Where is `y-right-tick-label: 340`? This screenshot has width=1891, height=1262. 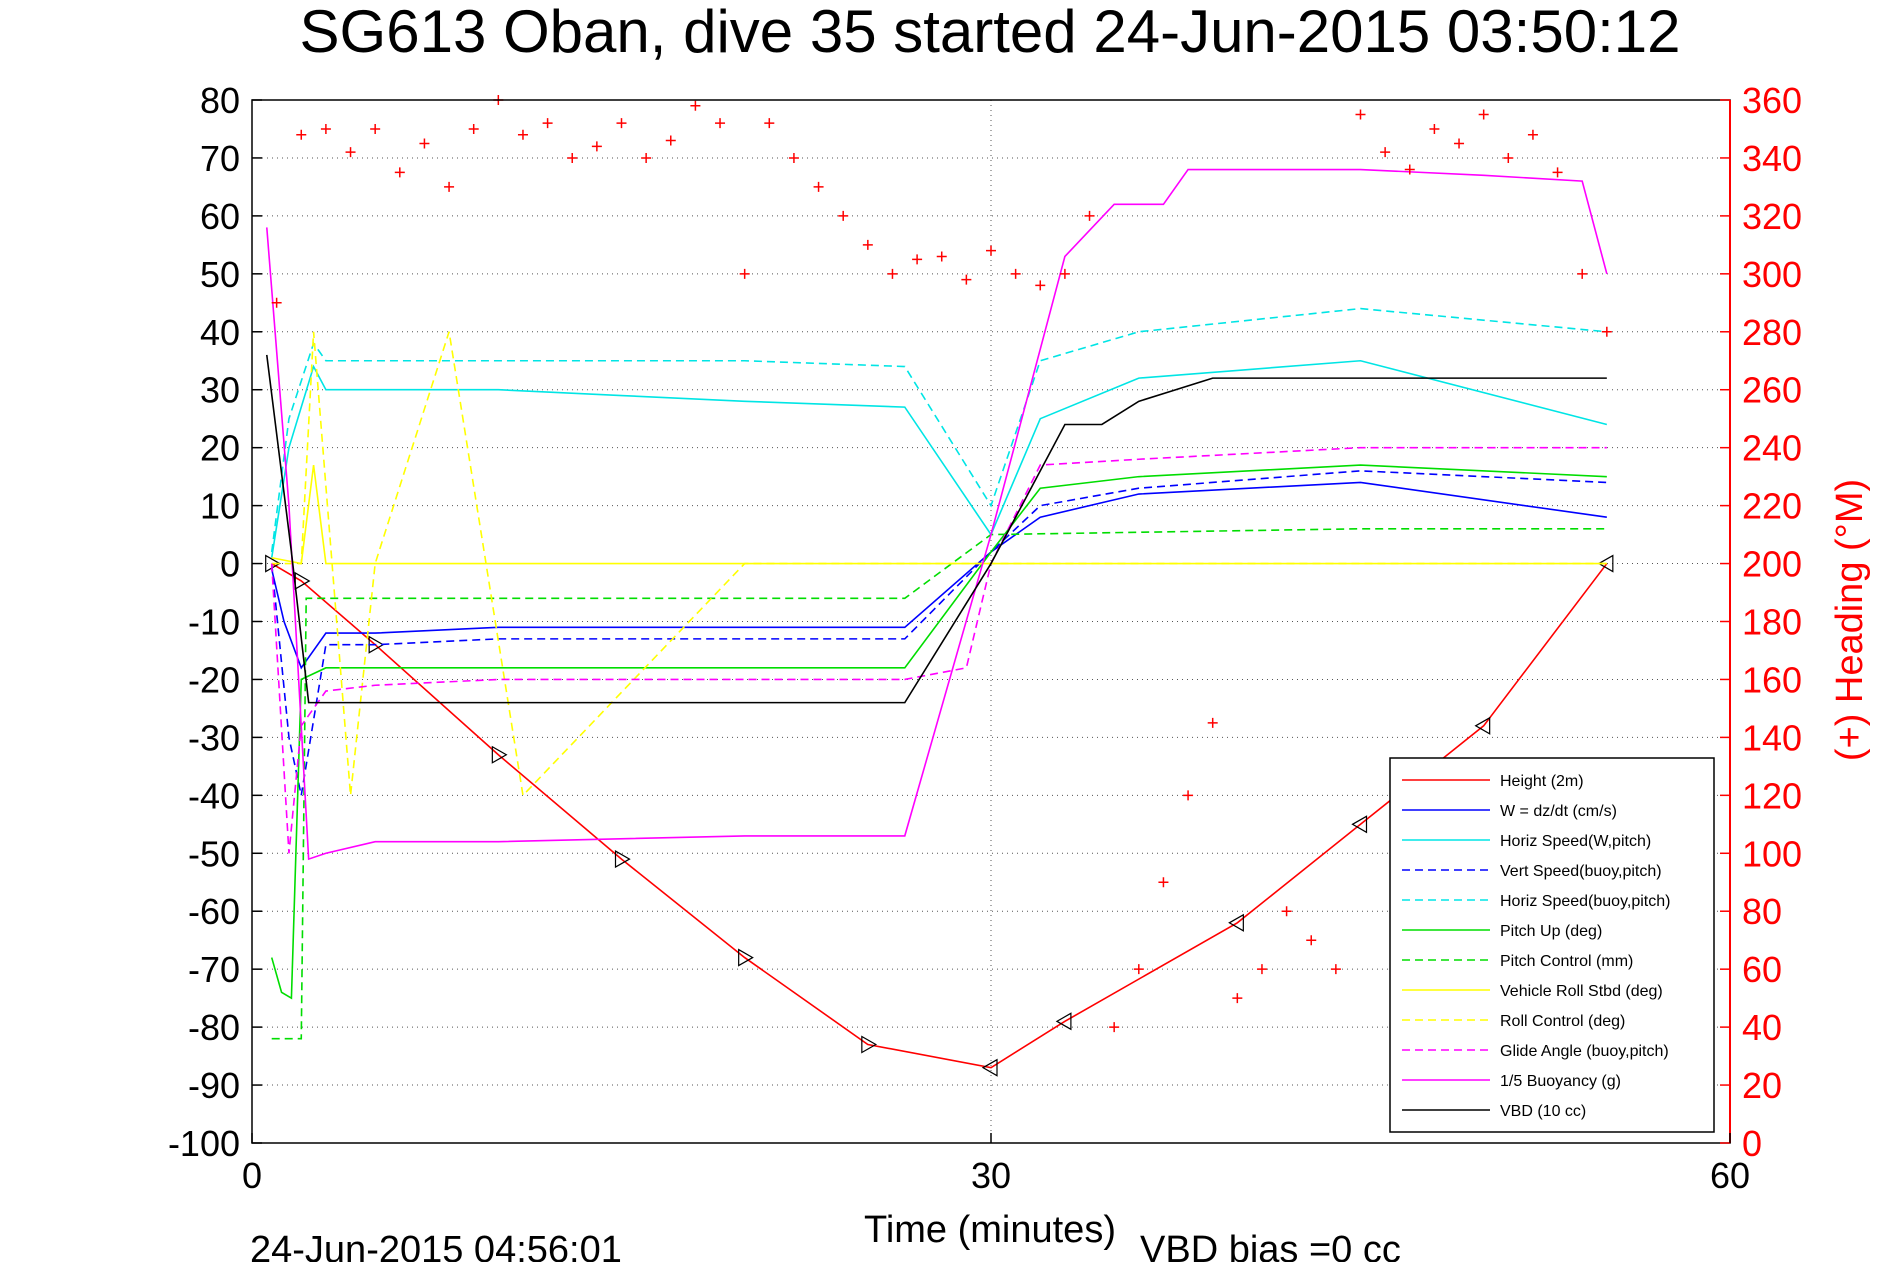 y-right-tick-label: 340 is located at coordinates (1772, 158).